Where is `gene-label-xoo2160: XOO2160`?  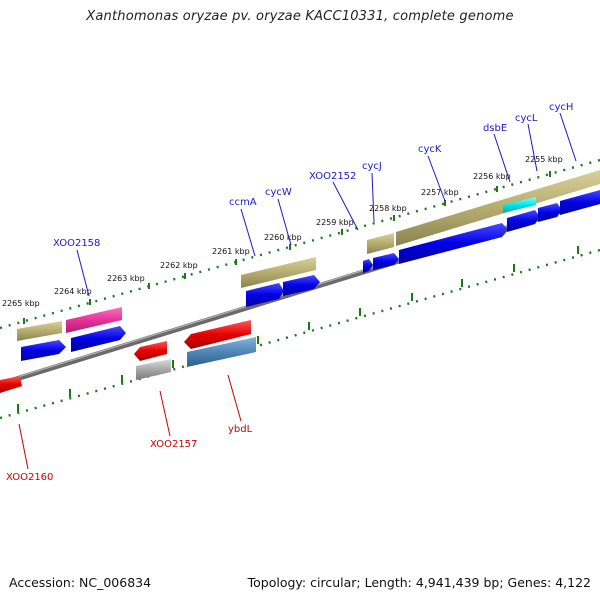 gene-label-xoo2160: XOO2160 is located at coordinates (29, 477).